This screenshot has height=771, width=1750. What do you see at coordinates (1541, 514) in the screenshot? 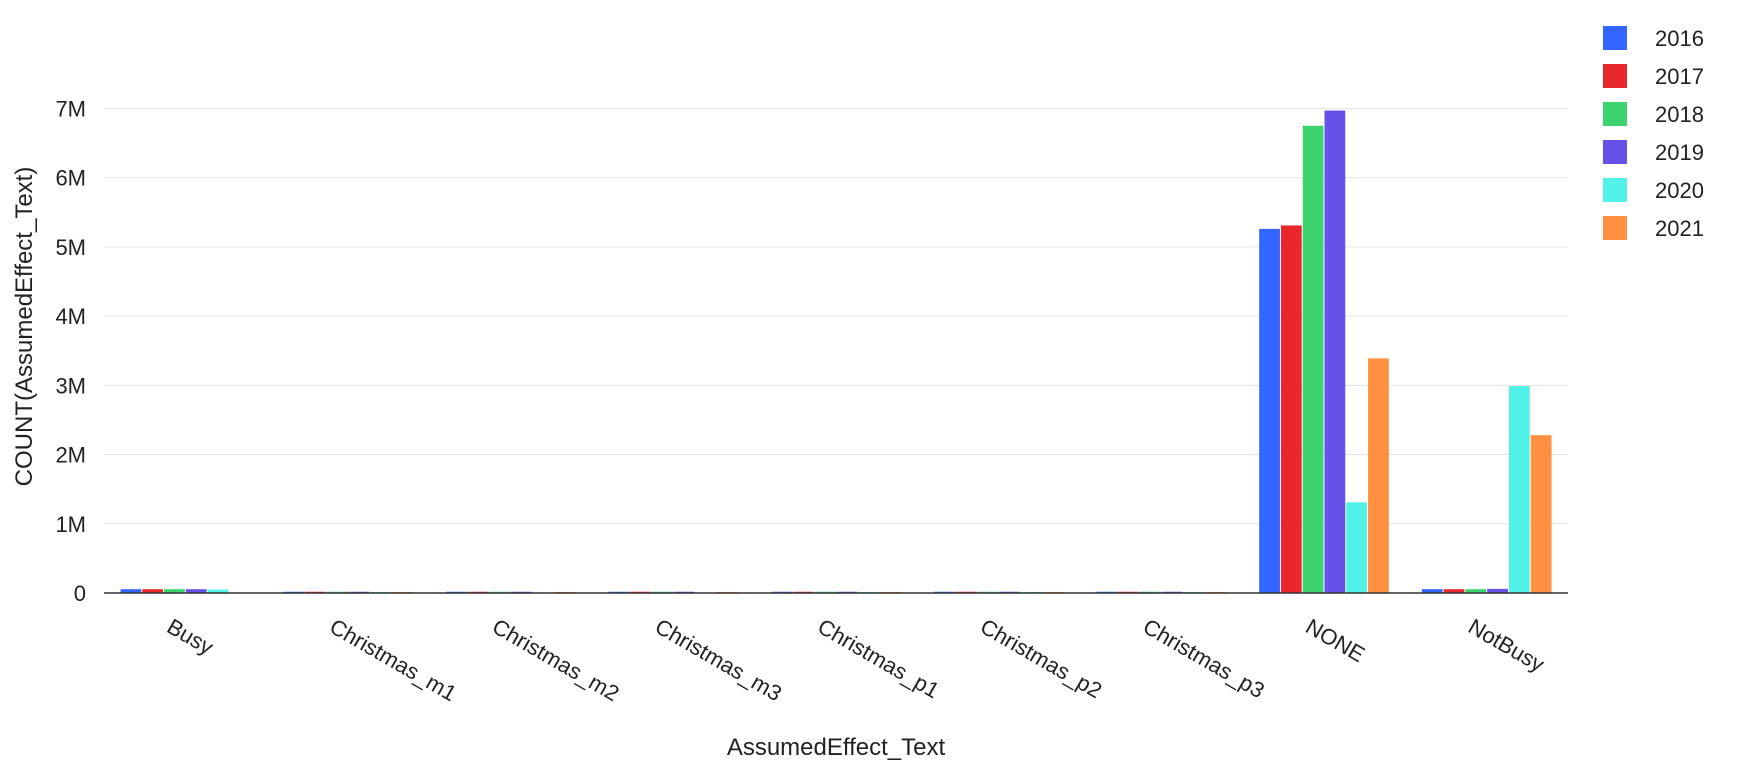
I see `bar-2021-notbusy` at bounding box center [1541, 514].